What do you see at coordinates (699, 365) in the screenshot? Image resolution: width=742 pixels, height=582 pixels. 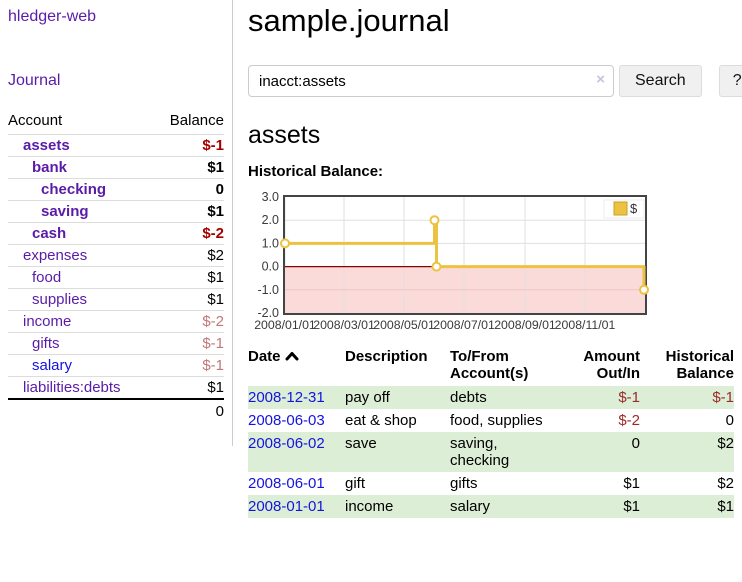 I see `register-header-balance: Historical Balance` at bounding box center [699, 365].